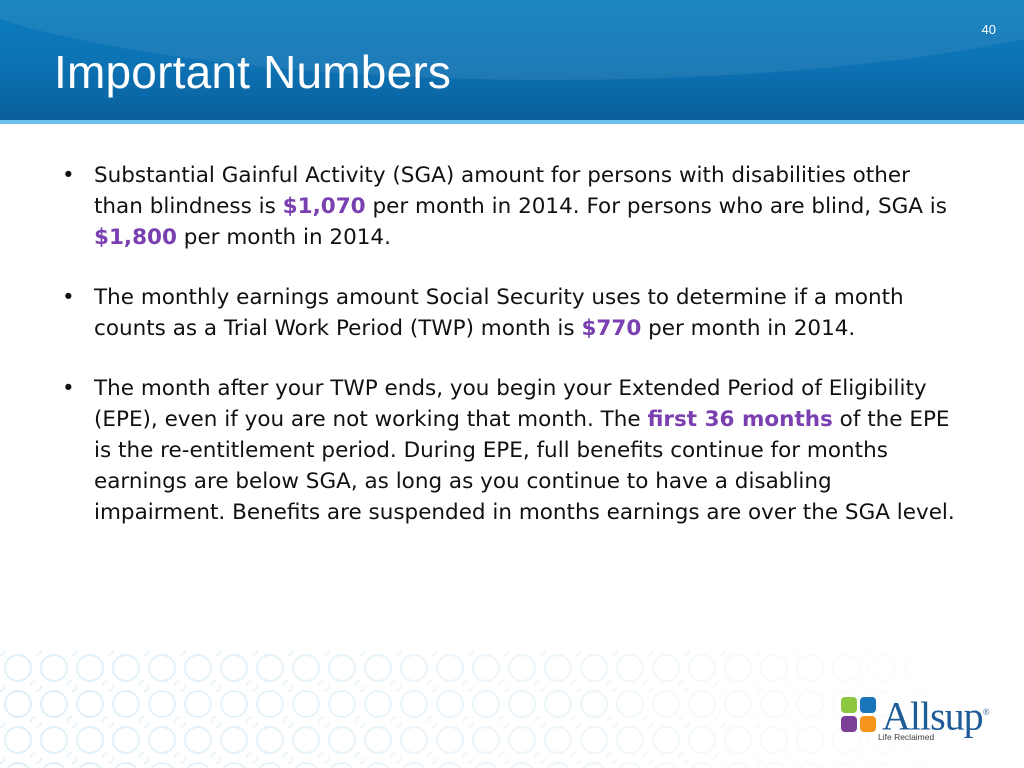 The height and width of the screenshot is (768, 1024). I want to click on page-number: 40, so click(988, 29).